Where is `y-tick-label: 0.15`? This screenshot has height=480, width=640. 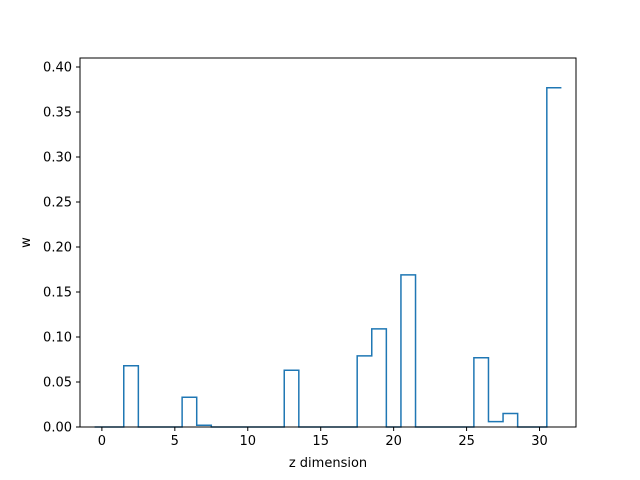 y-tick-label: 0.15 is located at coordinates (57, 293).